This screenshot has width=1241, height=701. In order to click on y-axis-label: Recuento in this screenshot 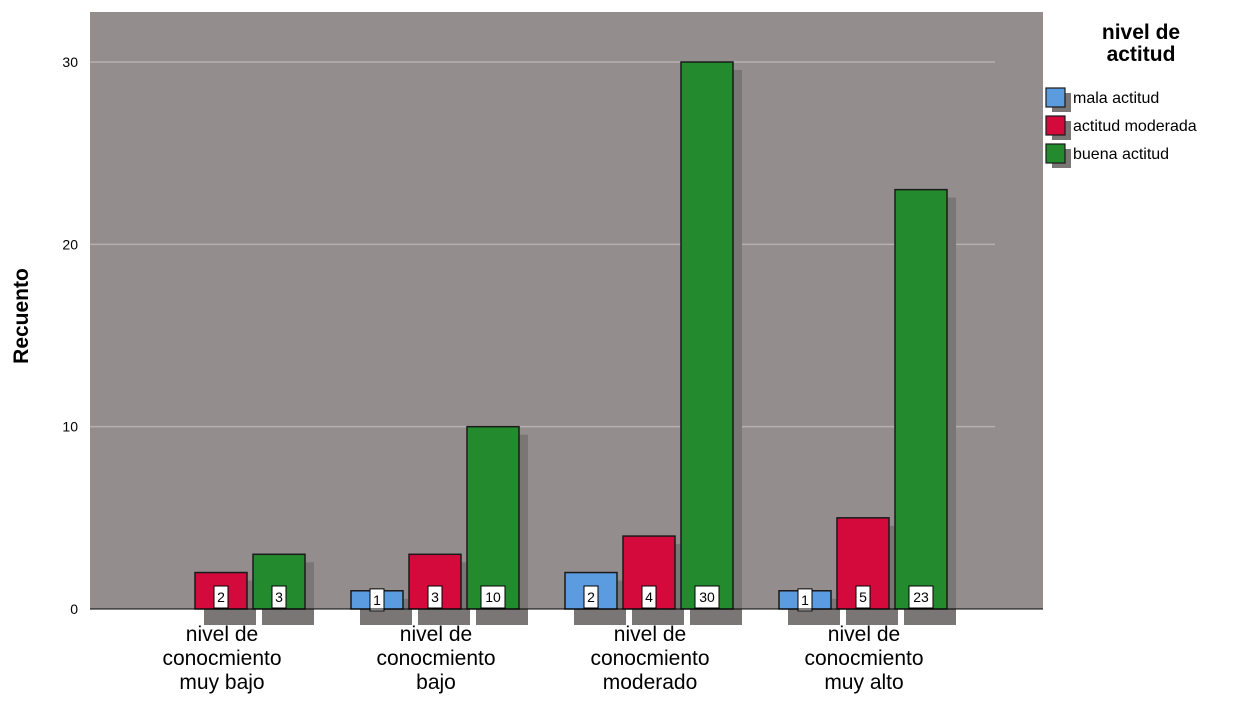, I will do `click(21, 316)`.